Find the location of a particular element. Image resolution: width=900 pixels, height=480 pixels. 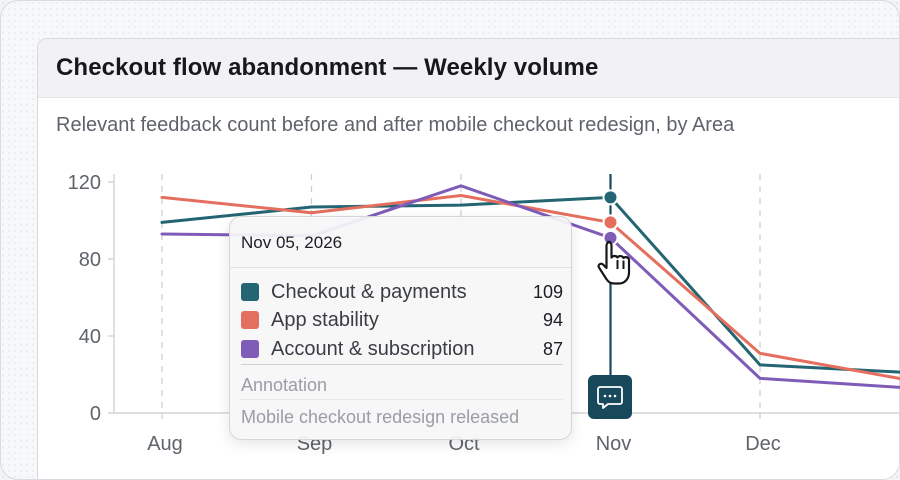

tooltip-header-divider is located at coordinates (400, 267).